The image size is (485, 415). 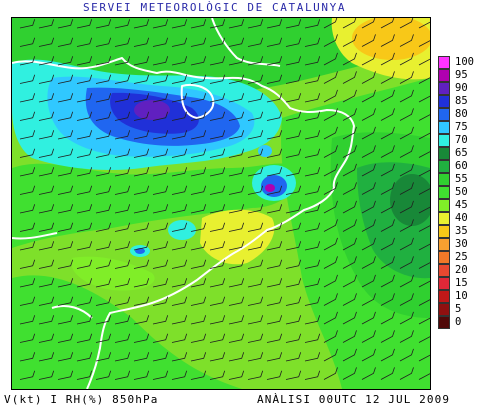 I want to click on legend-entry: 90, so click(x=461, y=88).